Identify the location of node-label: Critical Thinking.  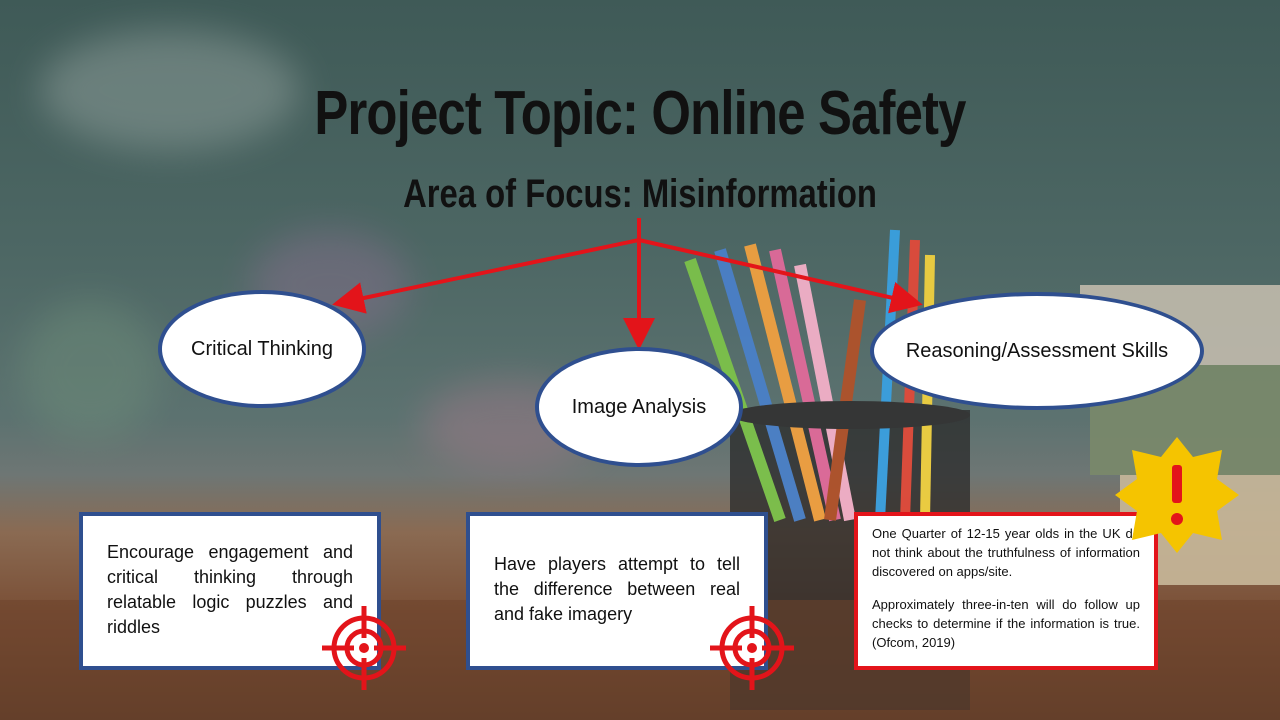
(262, 348).